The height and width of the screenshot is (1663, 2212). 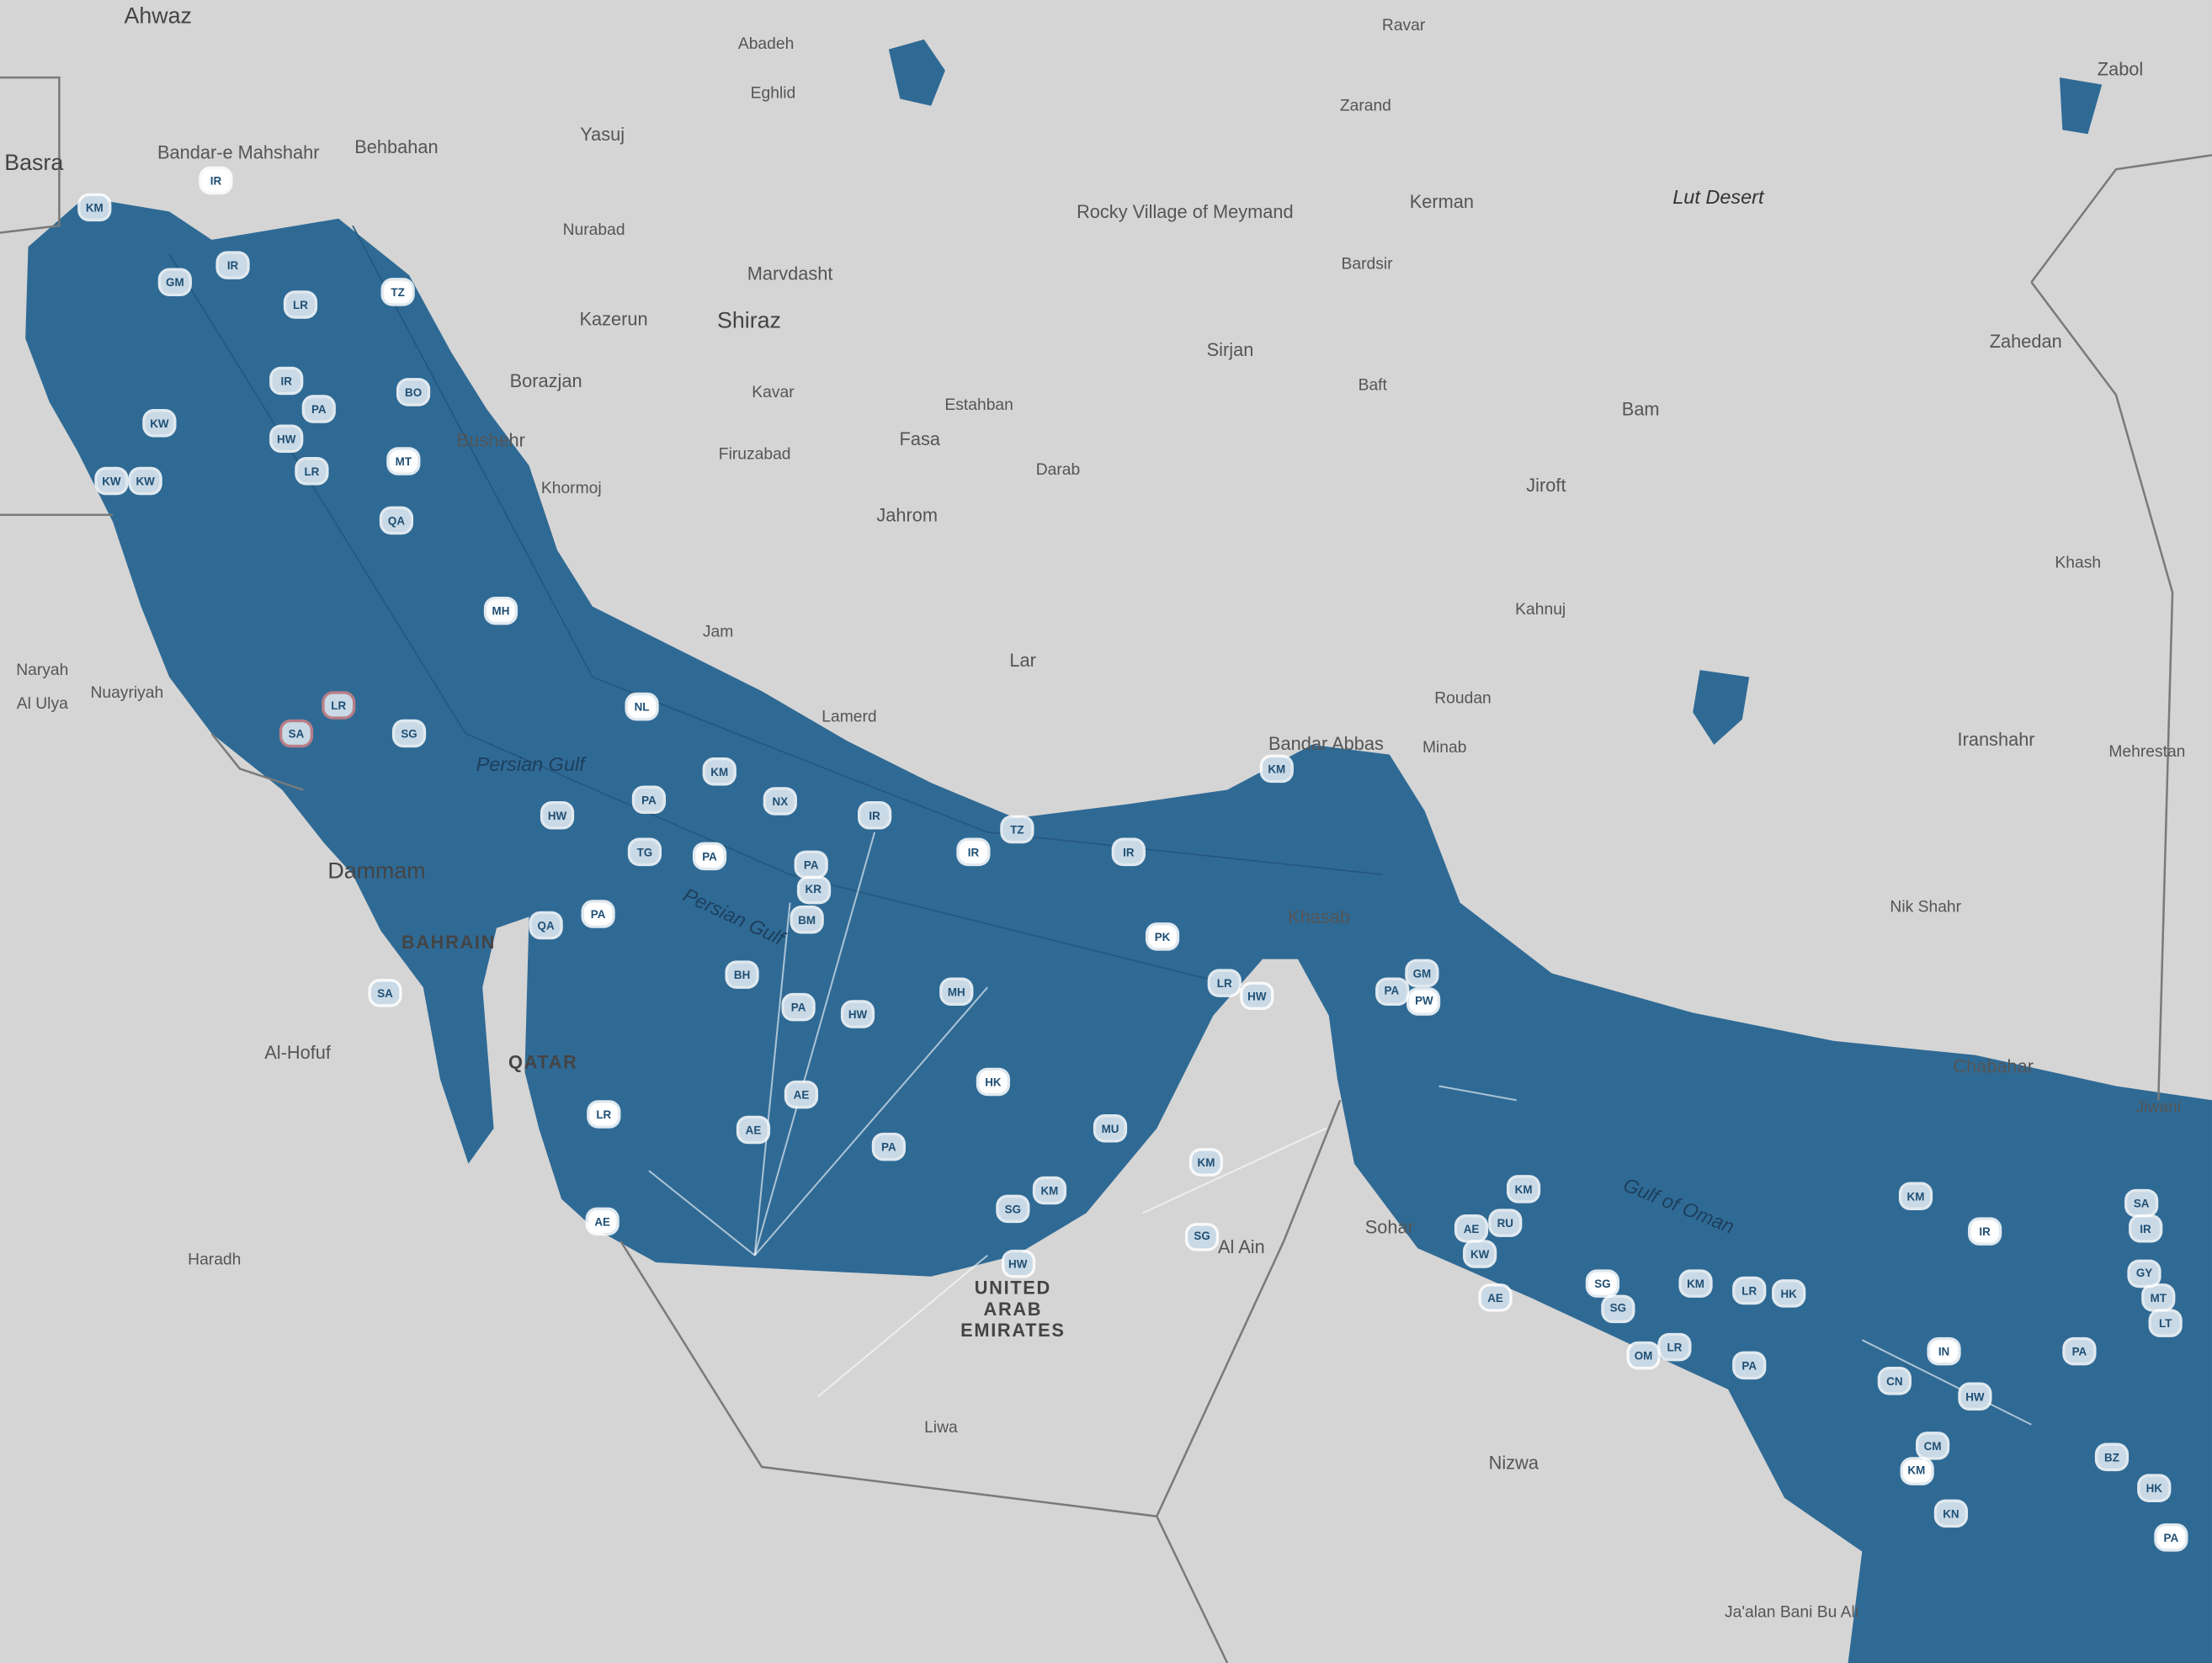 What do you see at coordinates (742, 974) in the screenshot?
I see `vessel-marker: BH` at bounding box center [742, 974].